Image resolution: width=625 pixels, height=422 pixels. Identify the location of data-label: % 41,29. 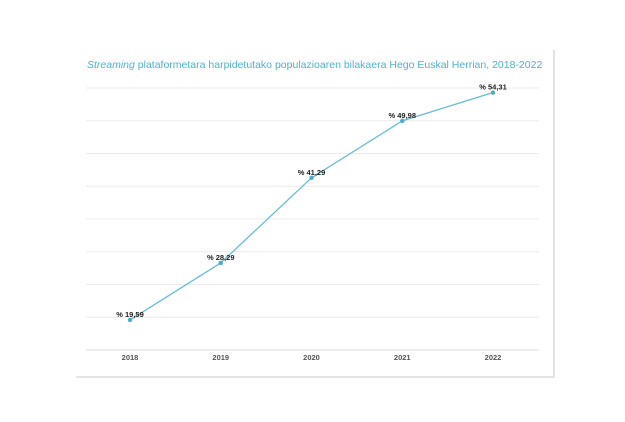
(312, 172).